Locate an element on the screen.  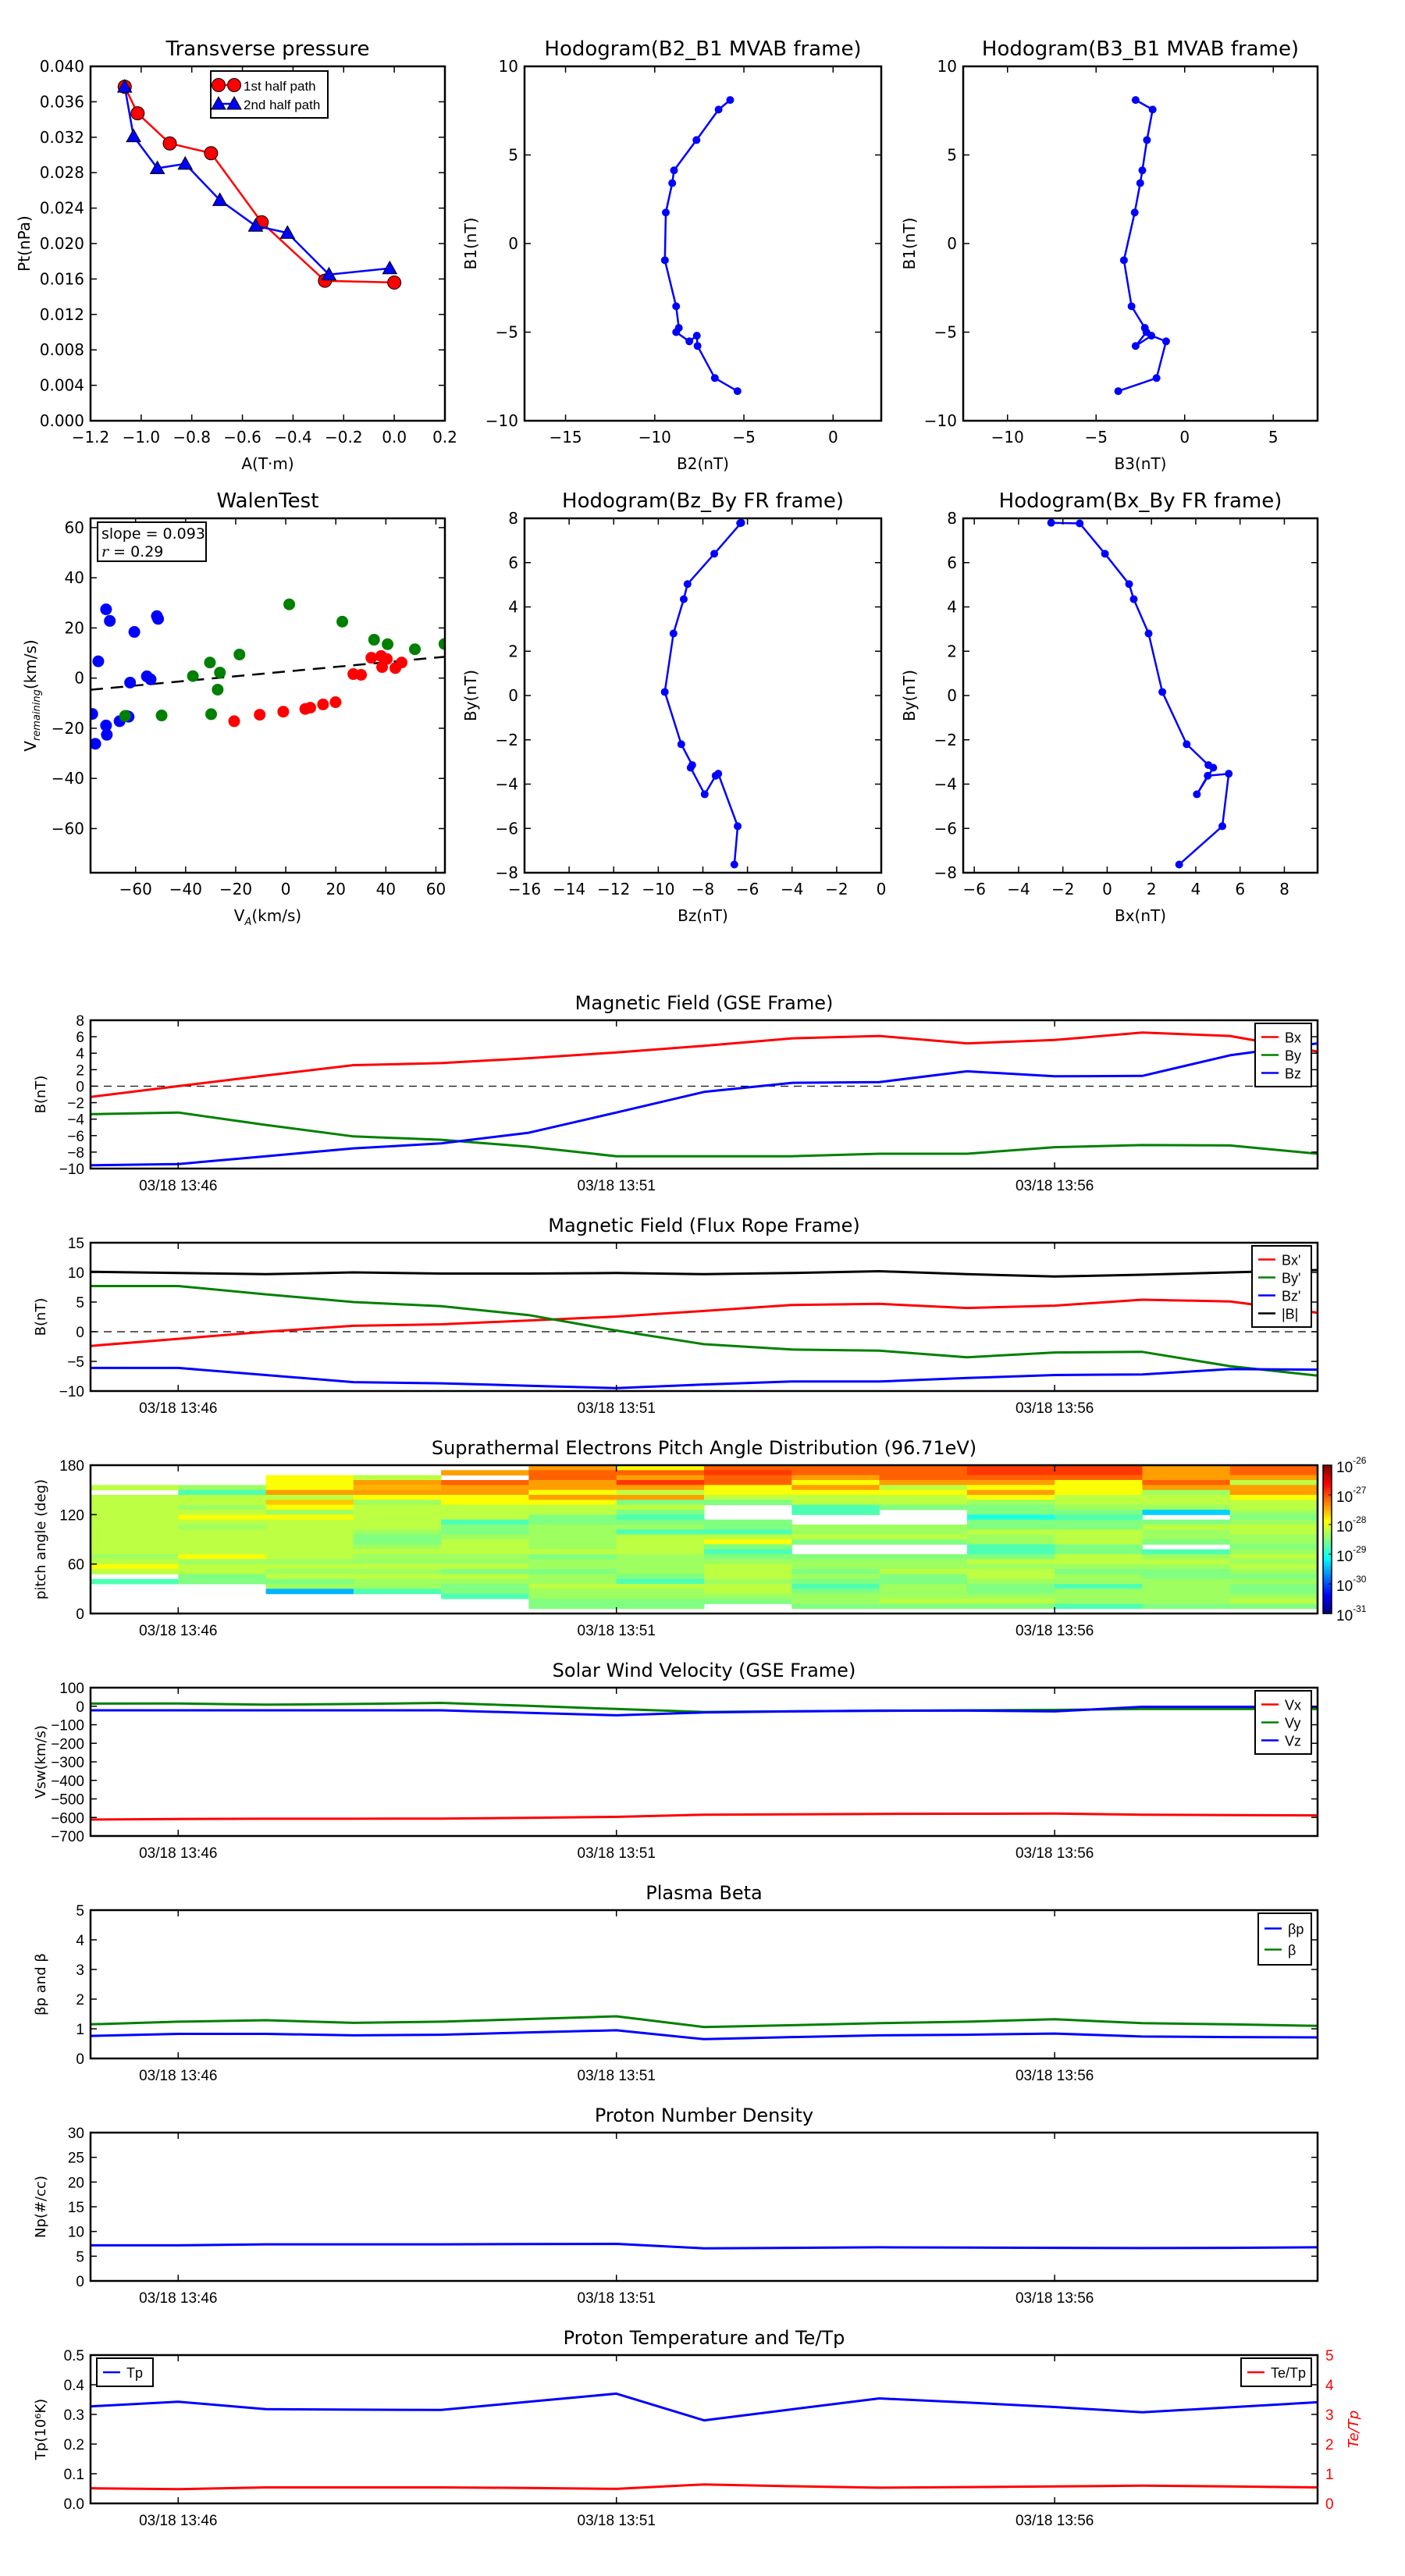
y-tick-label: 0.4 is located at coordinates (74, 2386).